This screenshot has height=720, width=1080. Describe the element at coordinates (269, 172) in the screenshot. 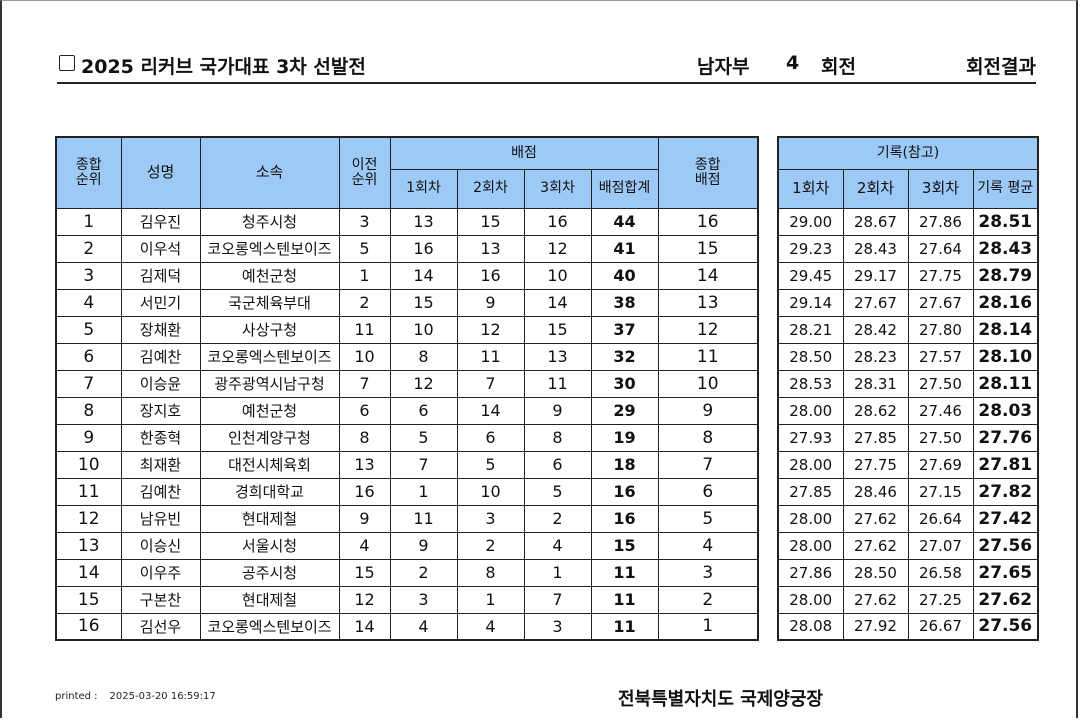

I see `col-team: 소속` at that location.